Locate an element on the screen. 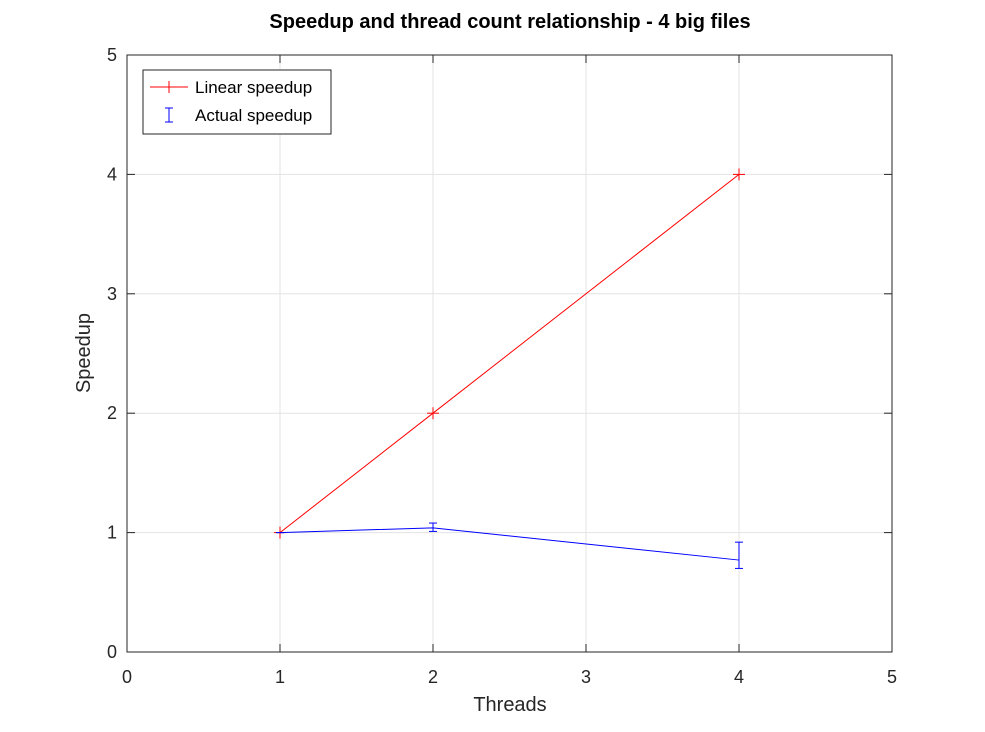 This screenshot has width=985, height=732. x-tick-label: 2 is located at coordinates (433, 677).